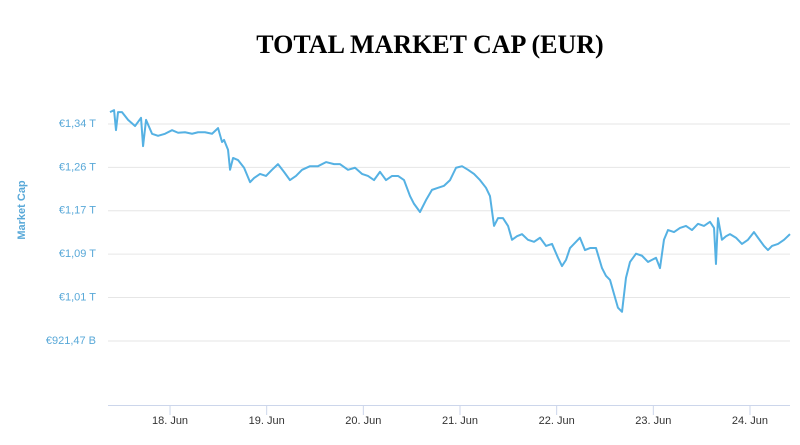  What do you see at coordinates (557, 421) in the screenshot?
I see `x-tick-label: 22. Jun` at bounding box center [557, 421].